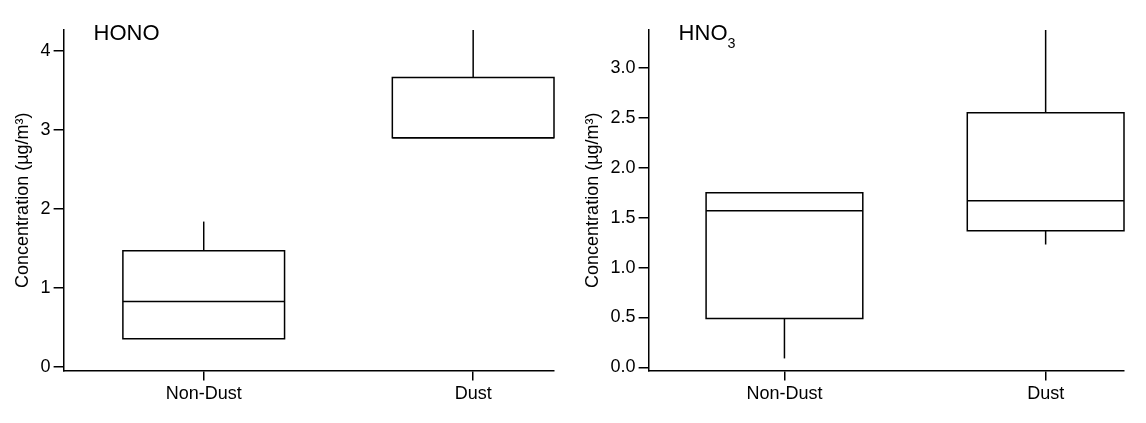 This screenshot has width=1146, height=423. Describe the element at coordinates (45, 287) in the screenshot. I see `y-tick-label: 1` at that location.